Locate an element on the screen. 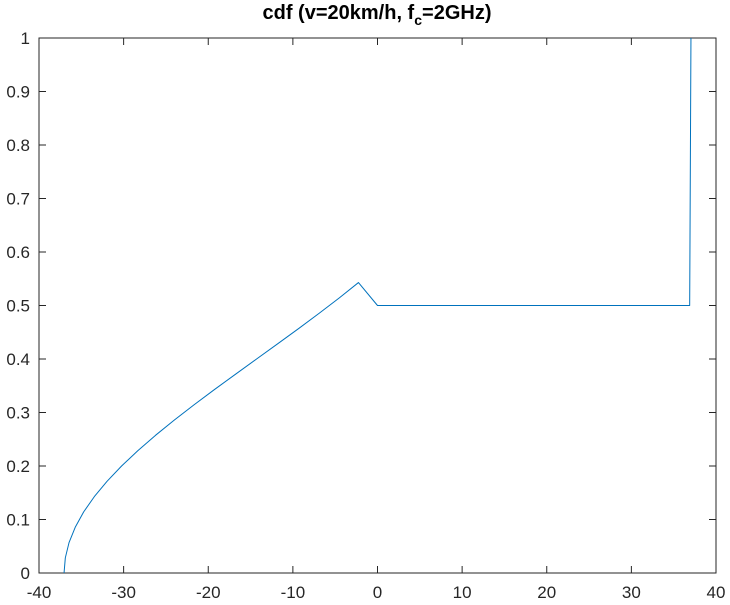 Image resolution: width=730 pixels, height=605 pixels. x-tick-label: -10 is located at coordinates (293, 592).